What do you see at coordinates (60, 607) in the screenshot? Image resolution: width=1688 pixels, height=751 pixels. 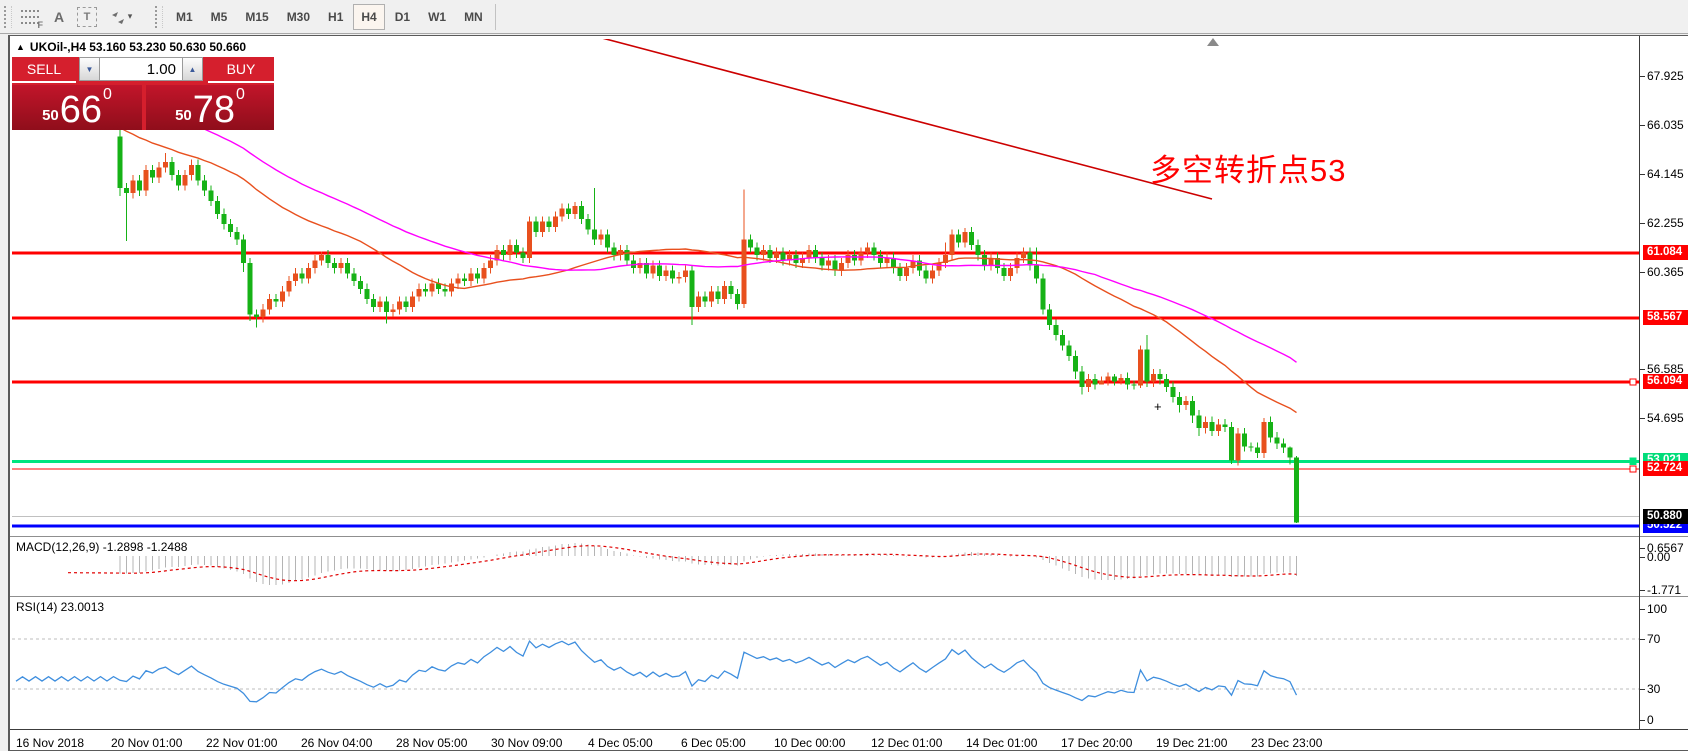 I see `rsi-label: RSI(14) 23.0013` at bounding box center [60, 607].